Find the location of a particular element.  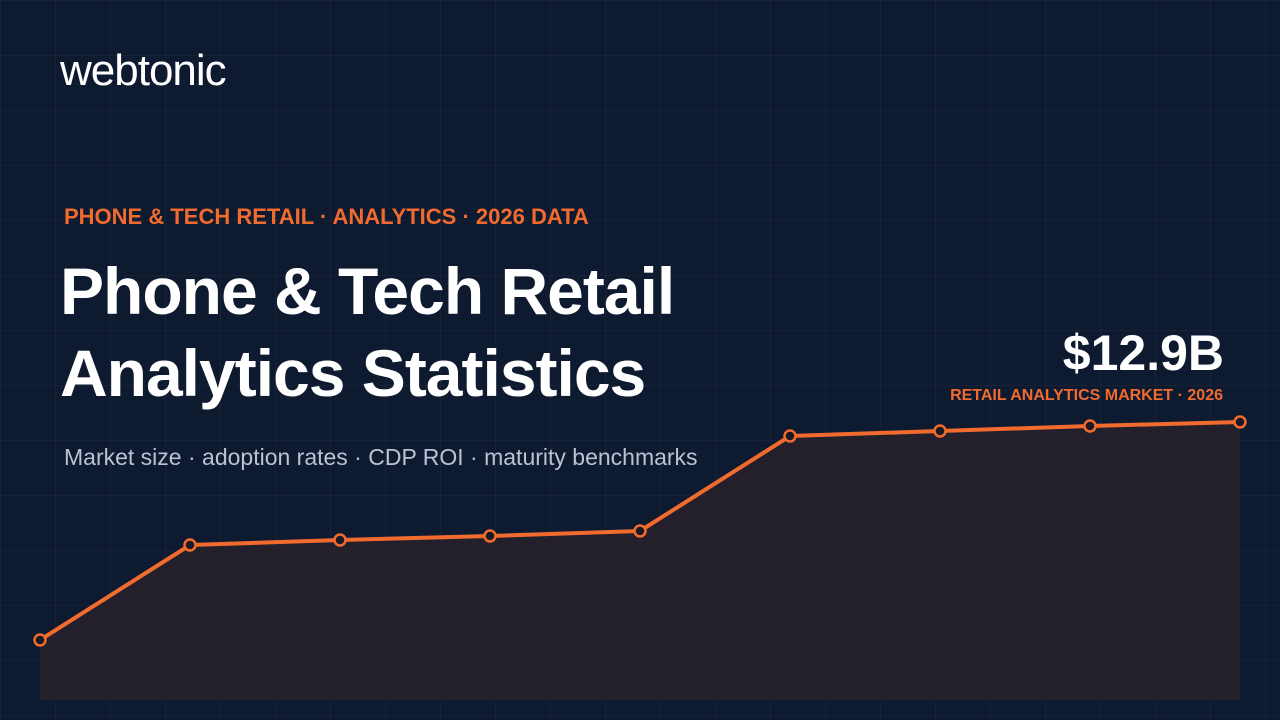

title-line: Phone & Tech Retail is located at coordinates (367, 291).